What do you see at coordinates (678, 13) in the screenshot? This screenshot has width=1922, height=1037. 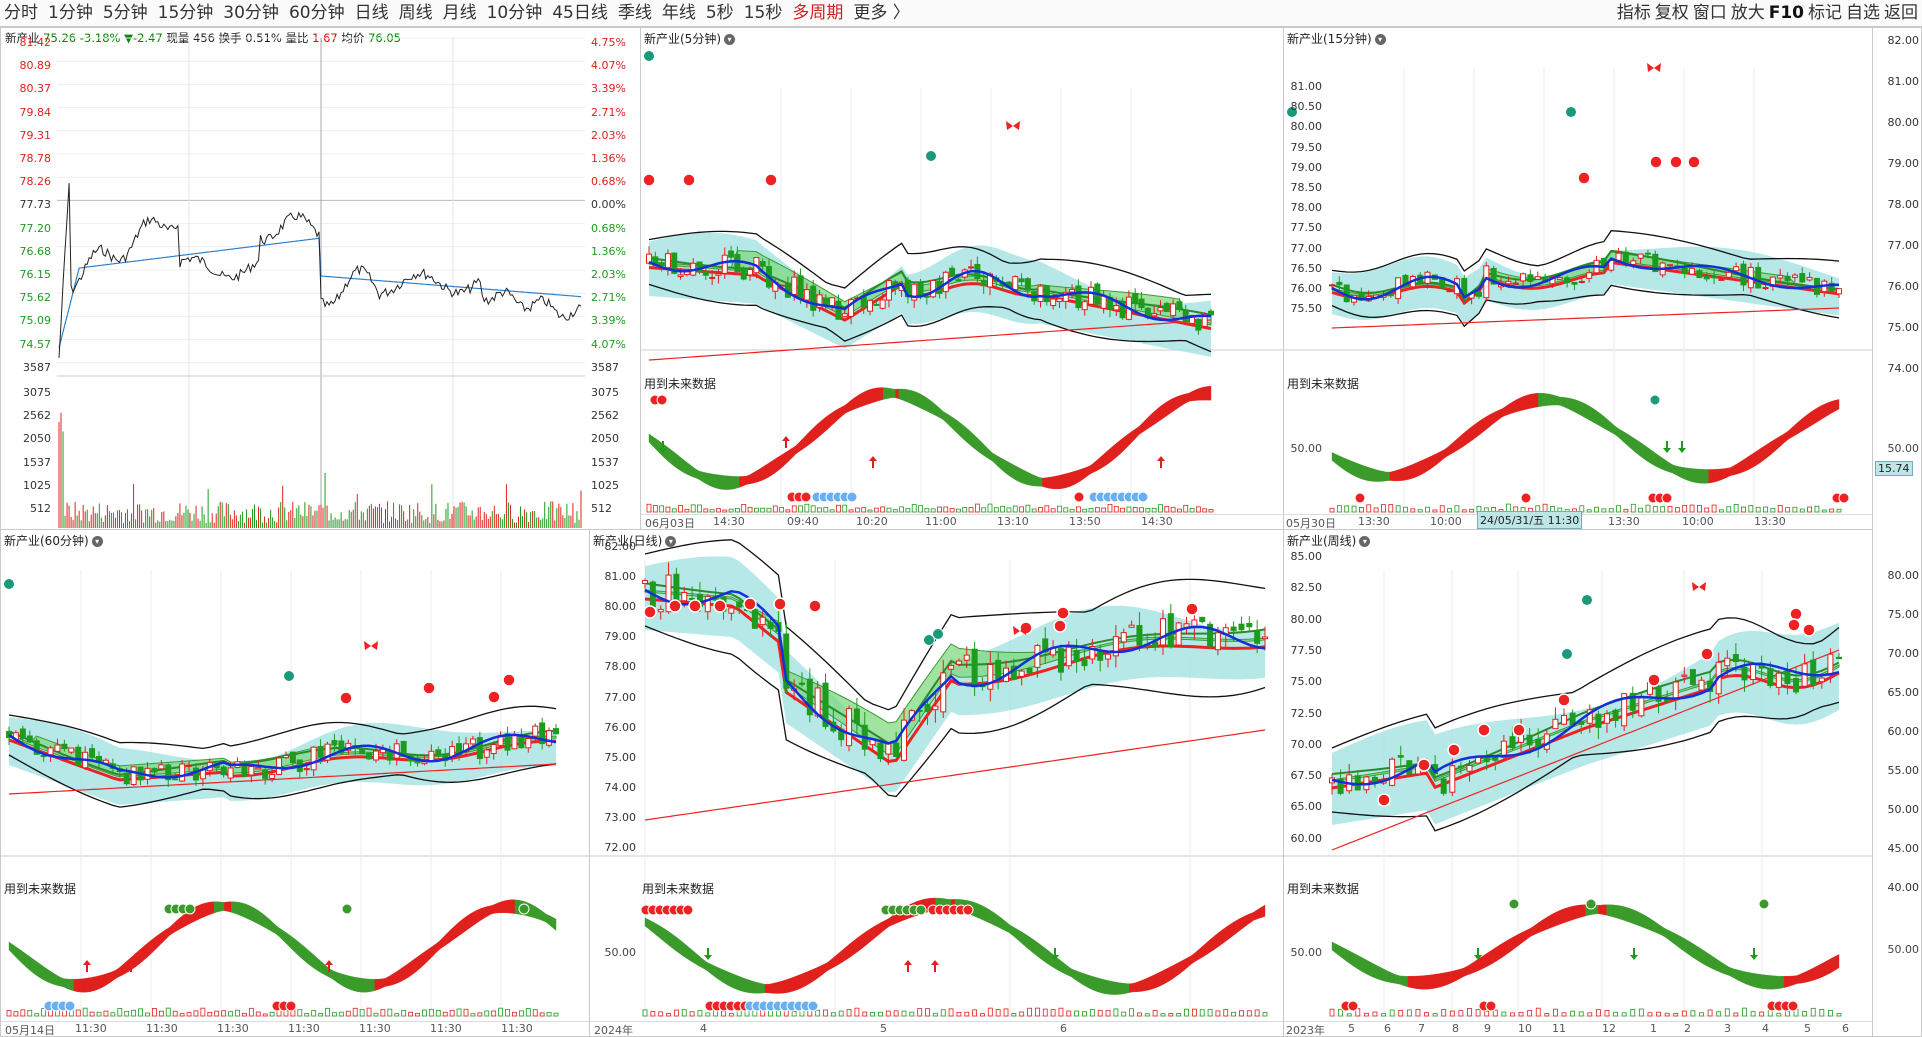 I see `period-tab: 年线` at bounding box center [678, 13].